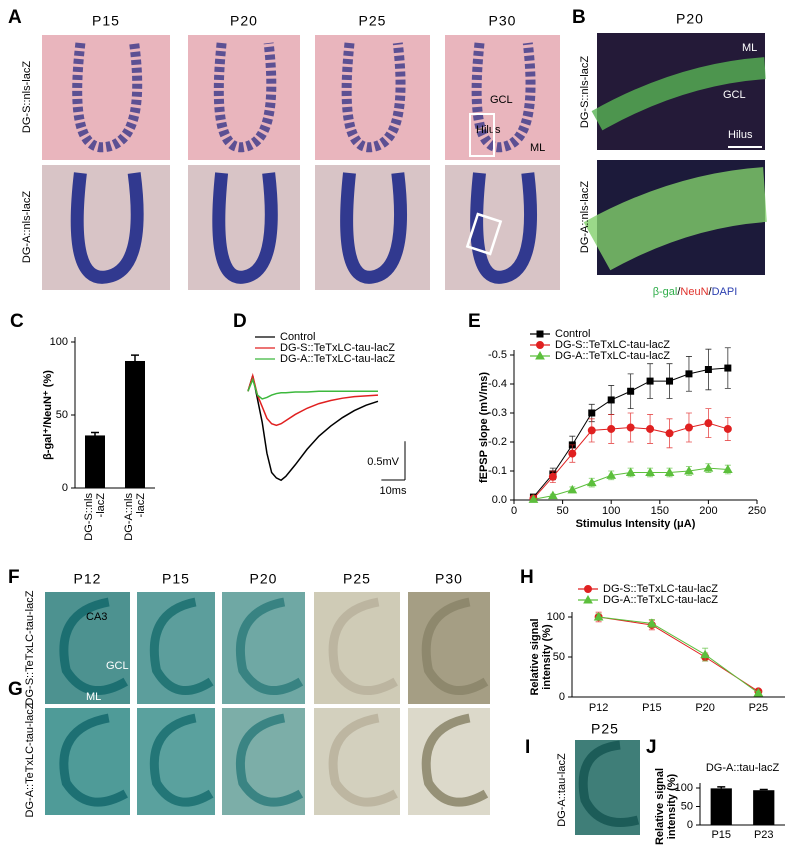 This screenshot has width=800, height=845. I want to click on stain-label: NeuN, so click(694, 292).